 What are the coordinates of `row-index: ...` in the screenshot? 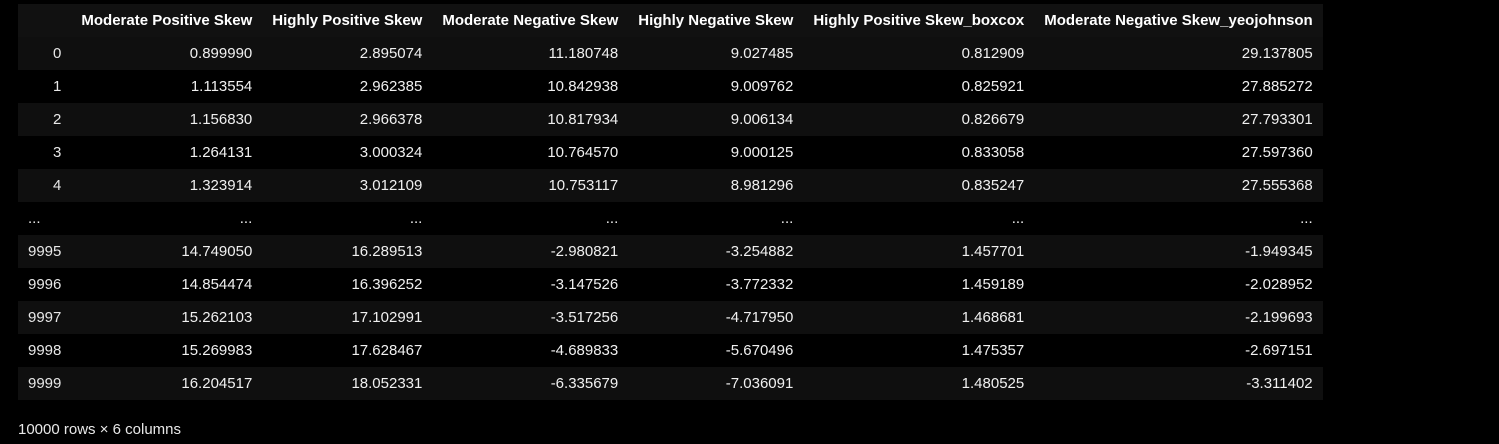 It's located at (34, 218).